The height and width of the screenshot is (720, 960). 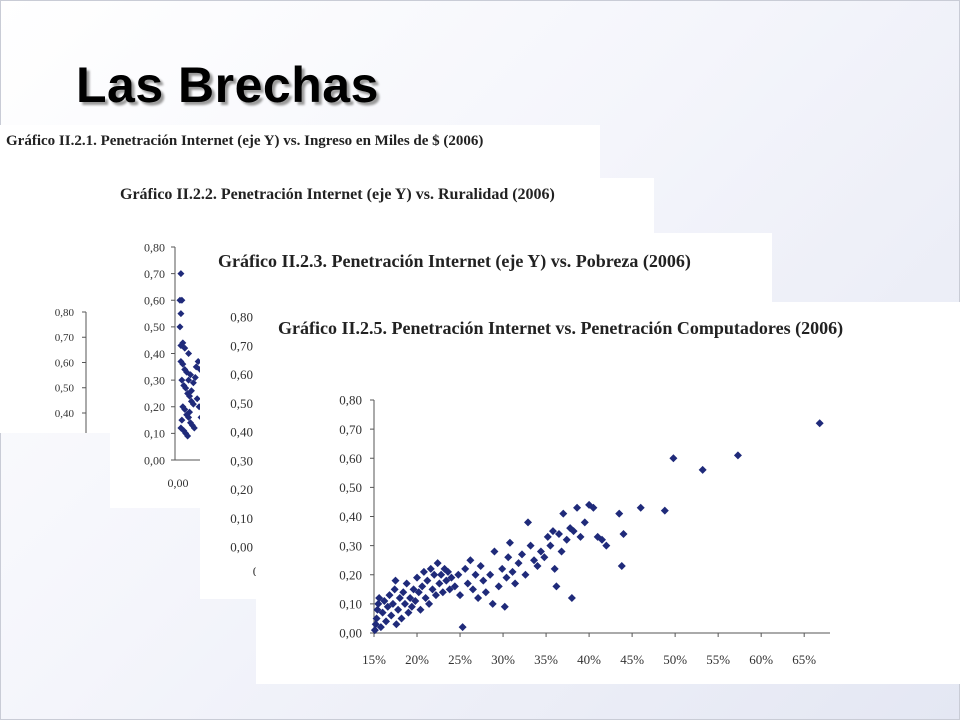 I want to click on x-tick-label-g225: 15%, so click(x=374, y=659).